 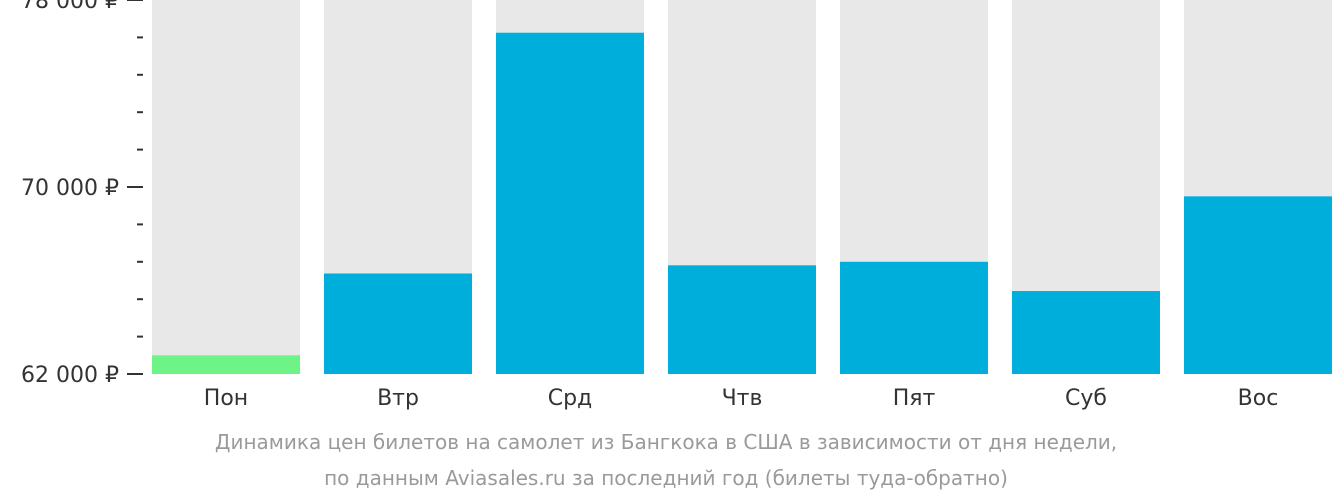 I want to click on x-tick-label-4: Чтв, so click(x=742, y=398).